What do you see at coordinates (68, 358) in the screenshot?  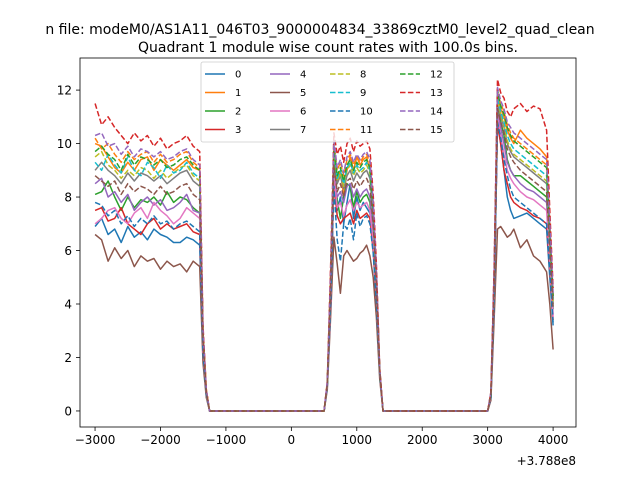 I see `y-tick-label: 2` at bounding box center [68, 358].